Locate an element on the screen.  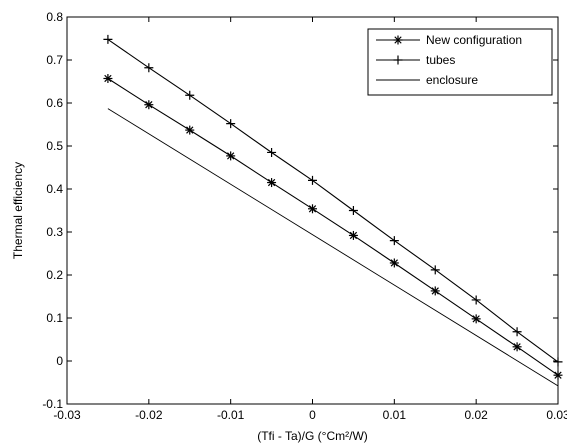
x-tick-label: -0.01 is located at coordinates (231, 415).